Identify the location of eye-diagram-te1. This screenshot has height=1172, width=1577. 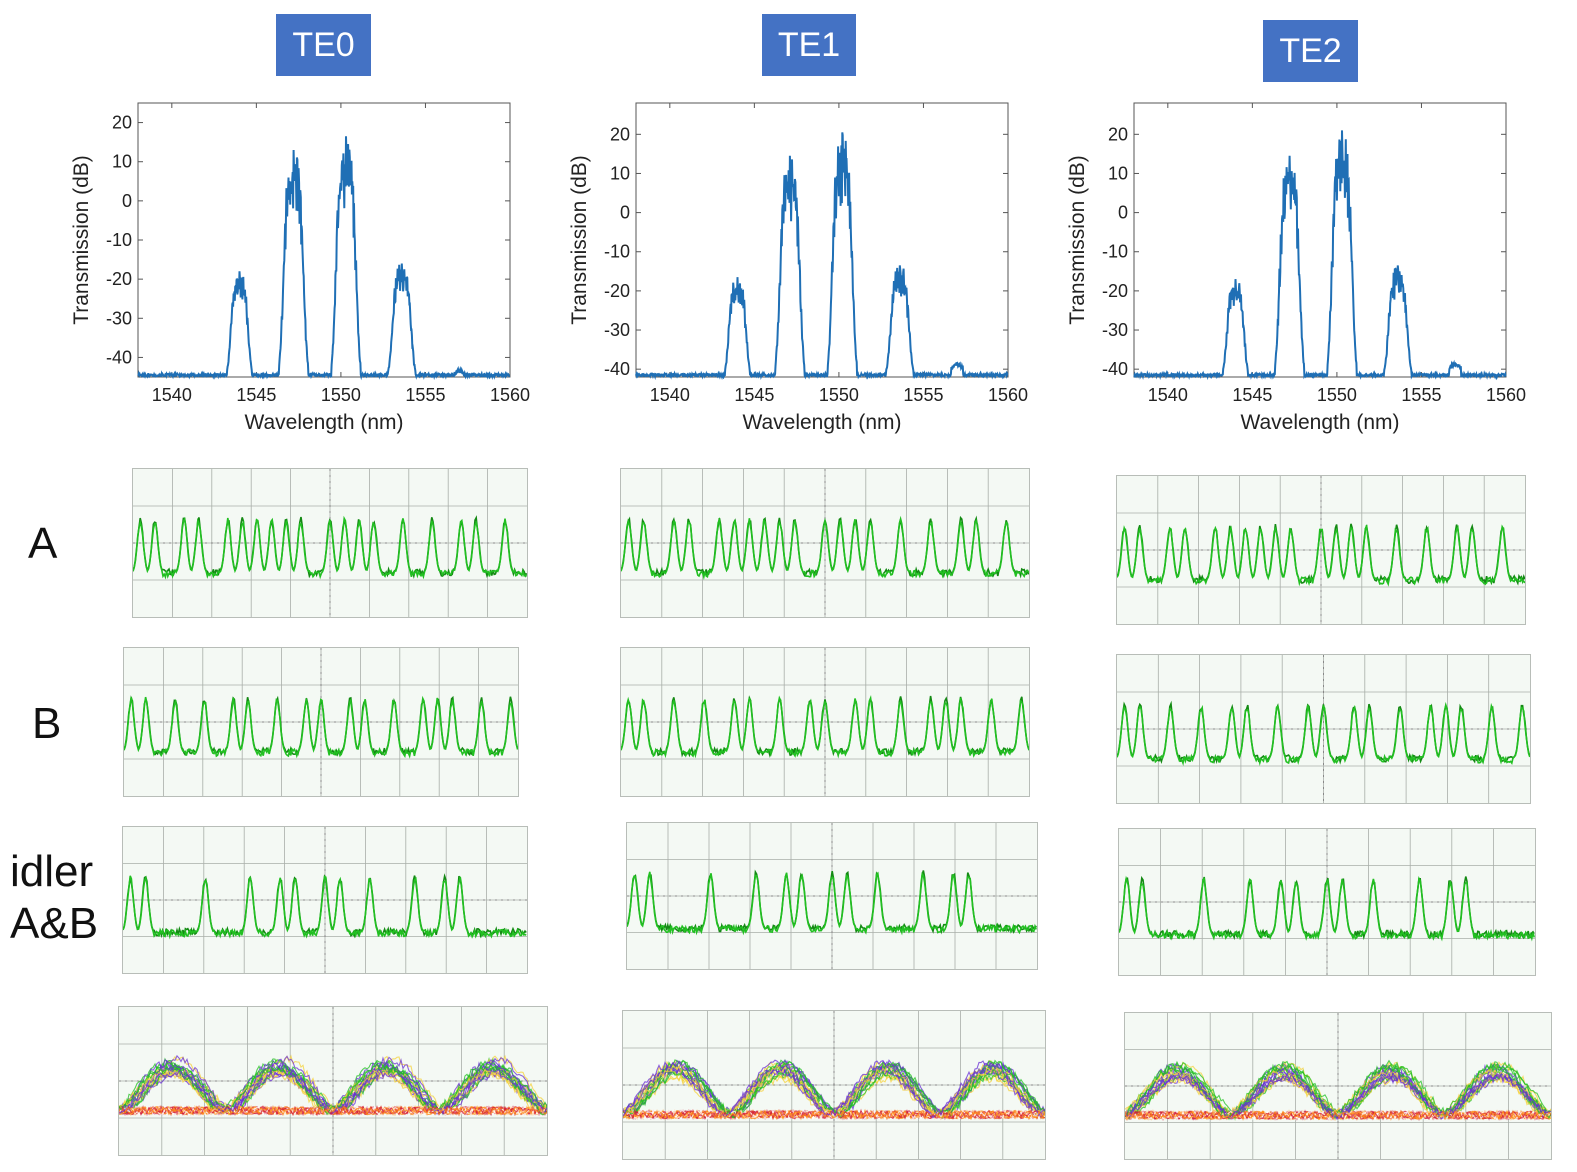
(834, 1085).